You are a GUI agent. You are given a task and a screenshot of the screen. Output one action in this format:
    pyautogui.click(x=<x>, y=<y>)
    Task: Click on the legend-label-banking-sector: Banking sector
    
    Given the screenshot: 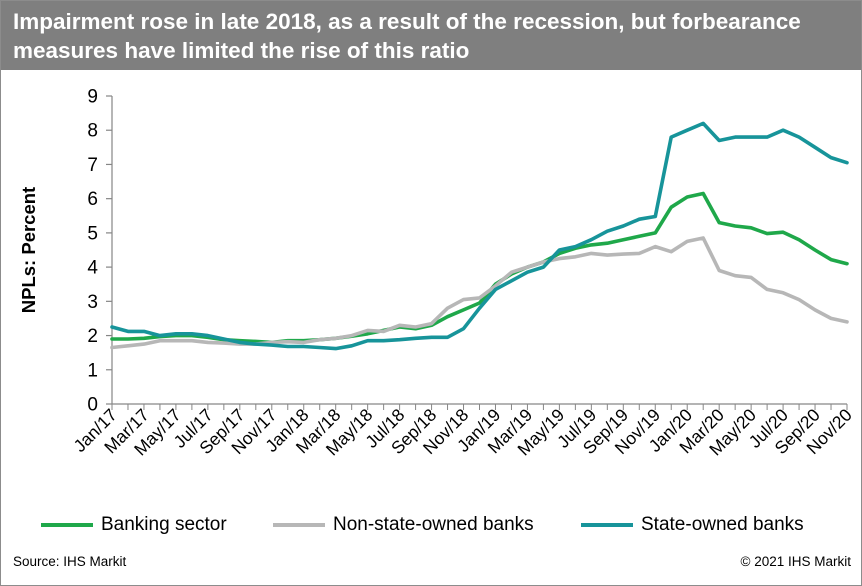 What is the action you would take?
    pyautogui.click(x=164, y=524)
    